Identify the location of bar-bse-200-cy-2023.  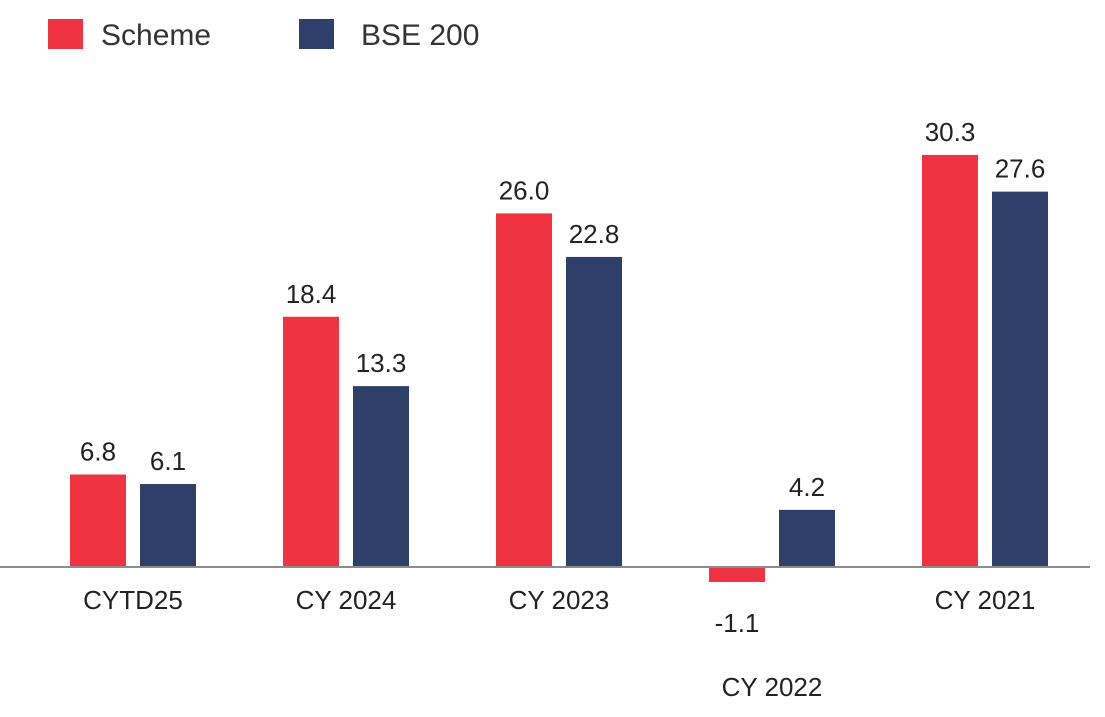
(594, 411).